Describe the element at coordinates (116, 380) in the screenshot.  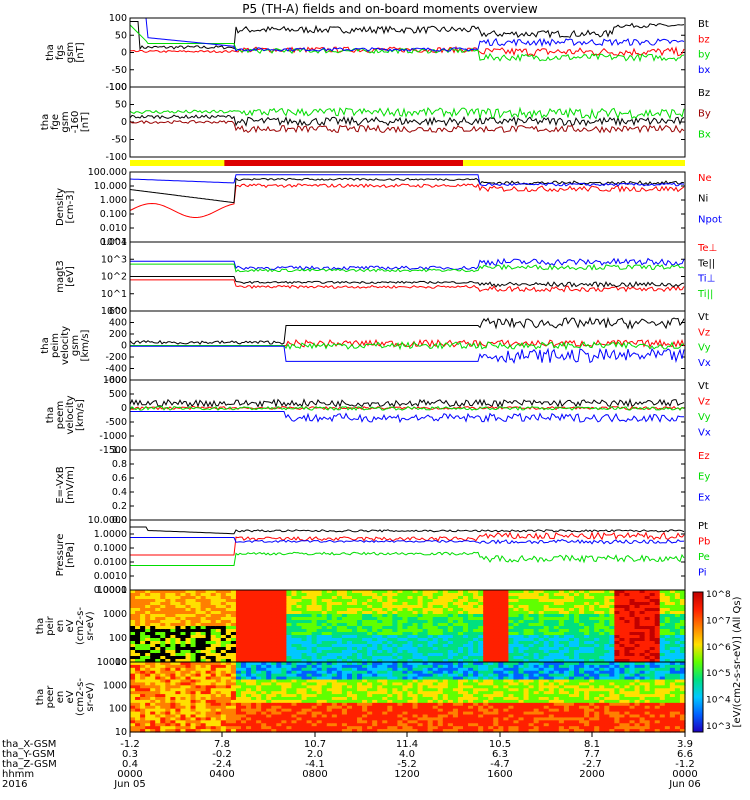
I see `tick-label: -600` at that location.